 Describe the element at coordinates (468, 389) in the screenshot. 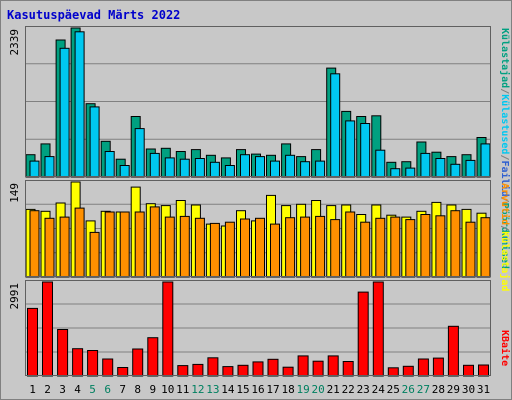

I see `x-tick-30: 30` at that location.